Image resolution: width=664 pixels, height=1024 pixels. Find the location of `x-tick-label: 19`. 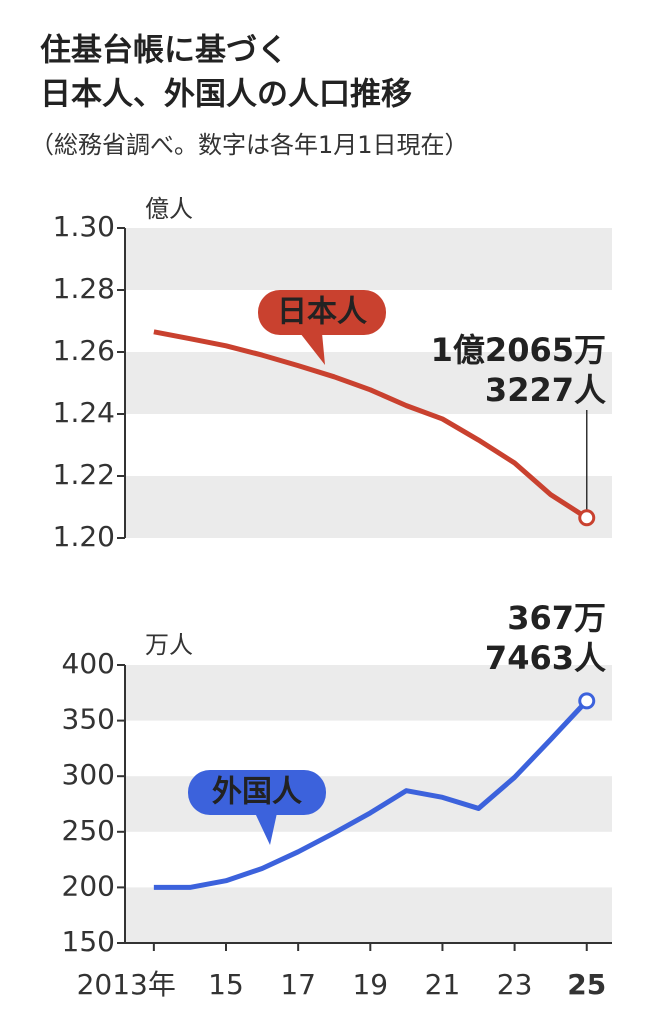

x-tick-label: 19 is located at coordinates (370, 984).